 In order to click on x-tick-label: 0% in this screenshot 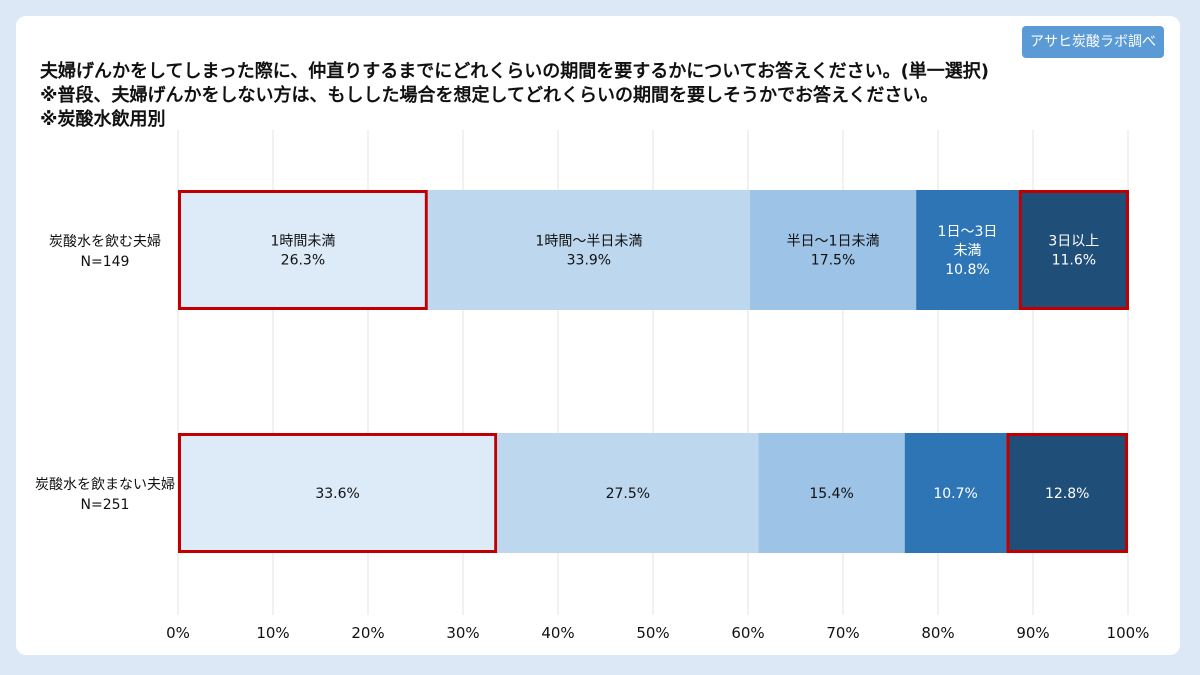, I will do `click(178, 633)`.